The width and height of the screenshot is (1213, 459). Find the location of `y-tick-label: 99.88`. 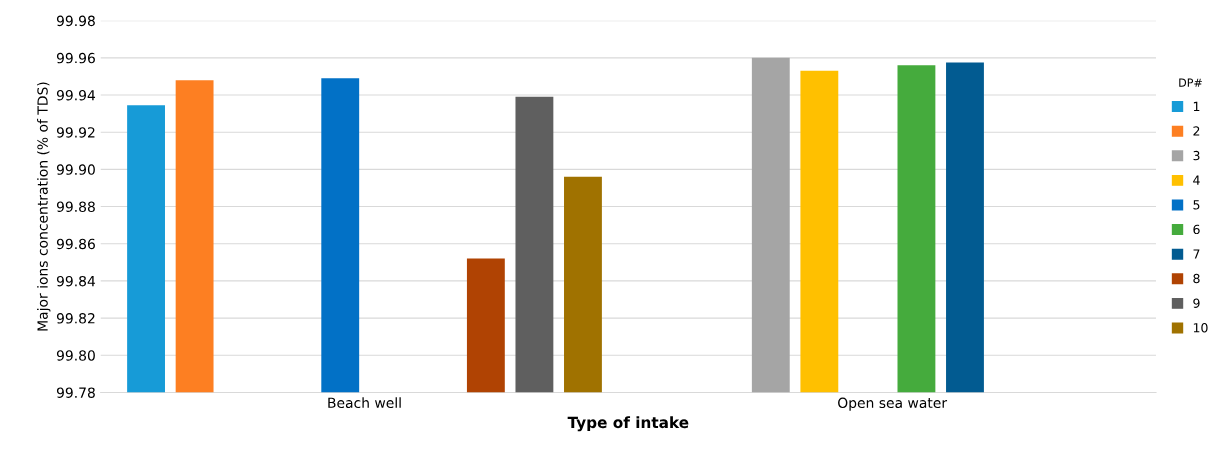

y-tick-label: 99.88 is located at coordinates (75, 207).